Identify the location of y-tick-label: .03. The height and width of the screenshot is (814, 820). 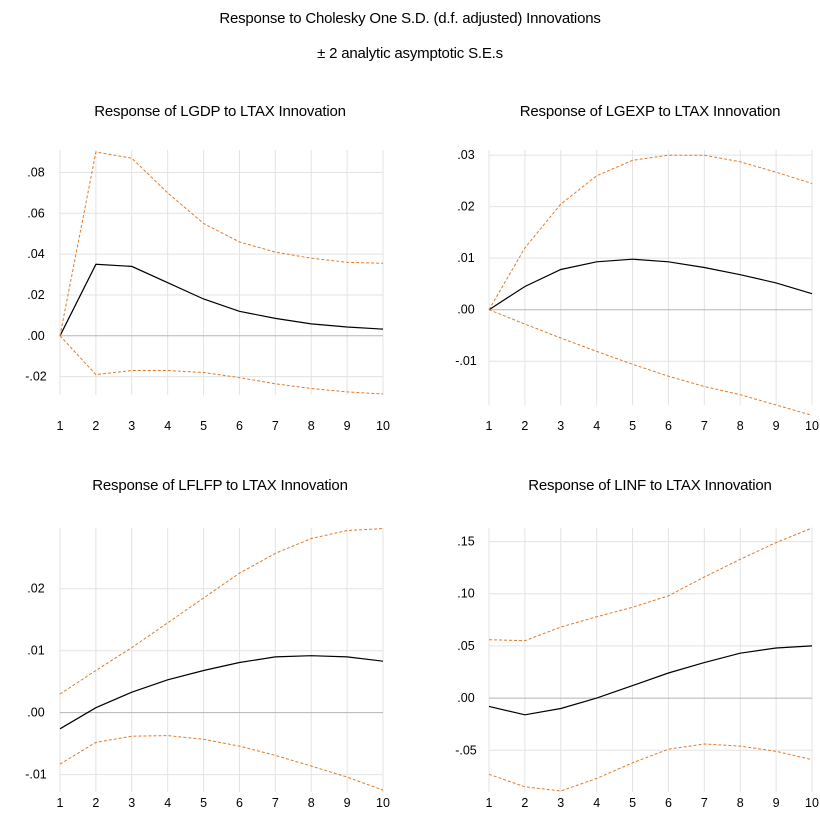
(465, 155).